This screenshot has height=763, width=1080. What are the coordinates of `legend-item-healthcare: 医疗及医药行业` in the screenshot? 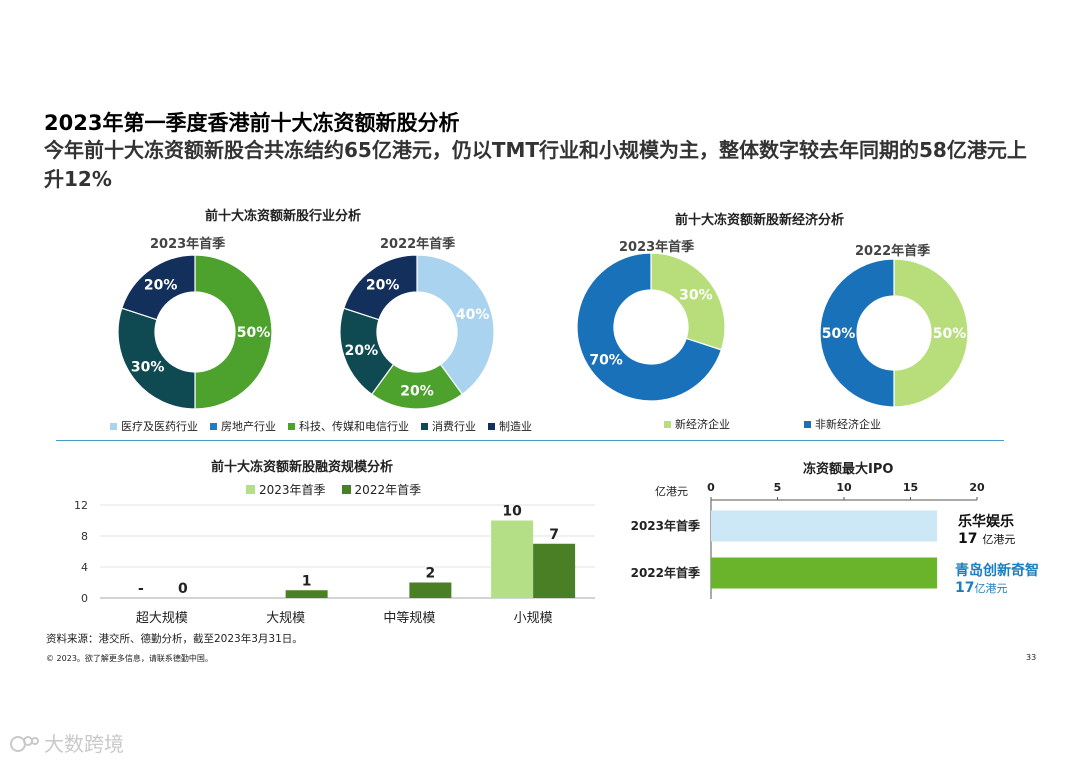 It's located at (154, 426).